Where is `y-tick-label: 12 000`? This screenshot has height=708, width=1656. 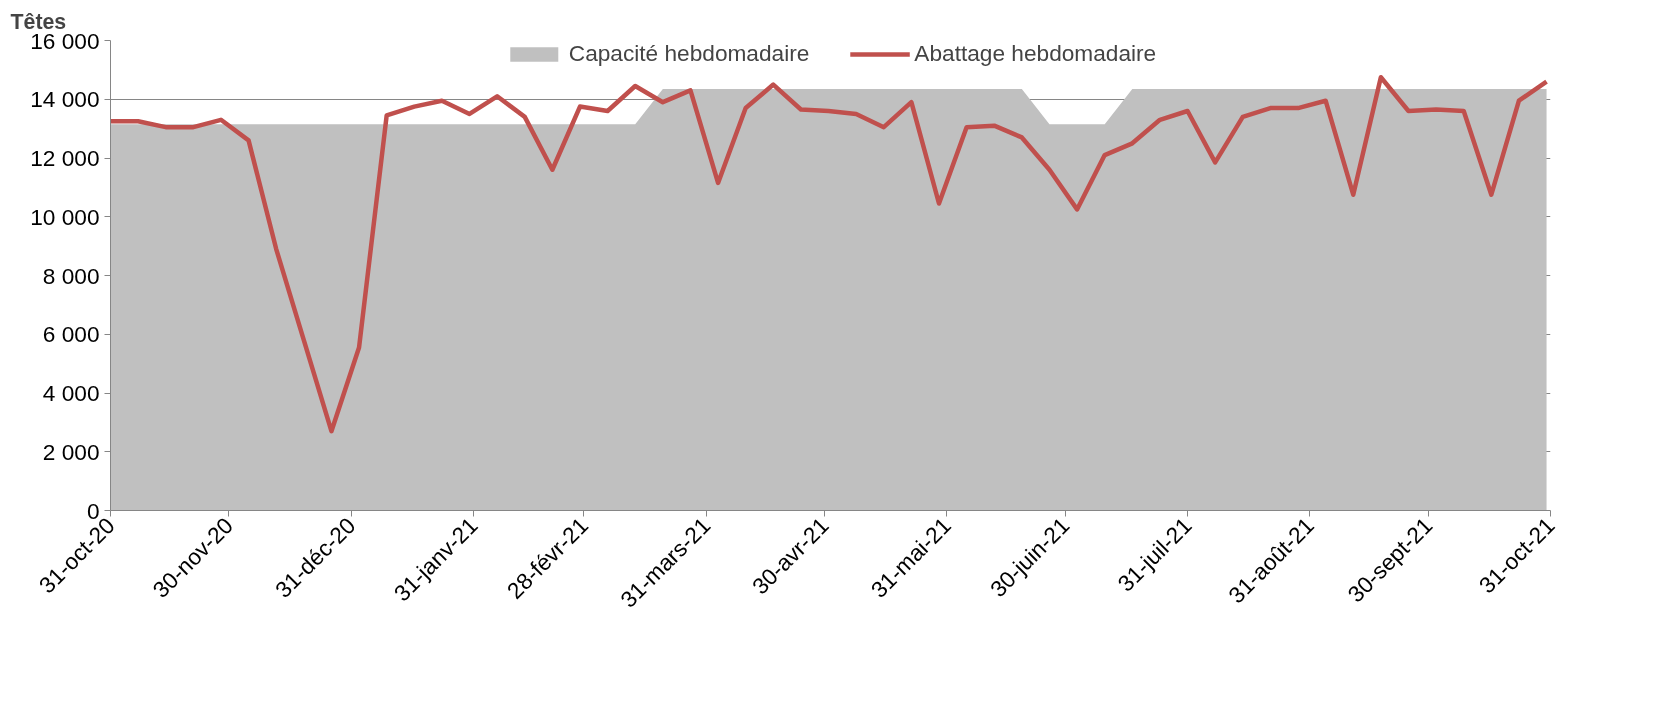
y-tick-label: 12 000 is located at coordinates (65, 158).